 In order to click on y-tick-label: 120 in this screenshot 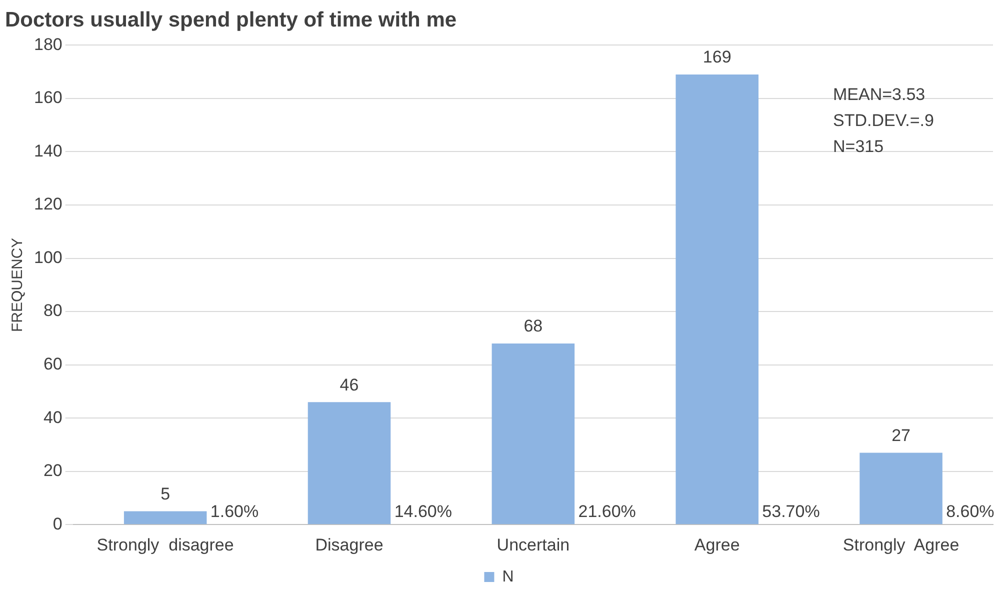, I will do `click(48, 204)`.